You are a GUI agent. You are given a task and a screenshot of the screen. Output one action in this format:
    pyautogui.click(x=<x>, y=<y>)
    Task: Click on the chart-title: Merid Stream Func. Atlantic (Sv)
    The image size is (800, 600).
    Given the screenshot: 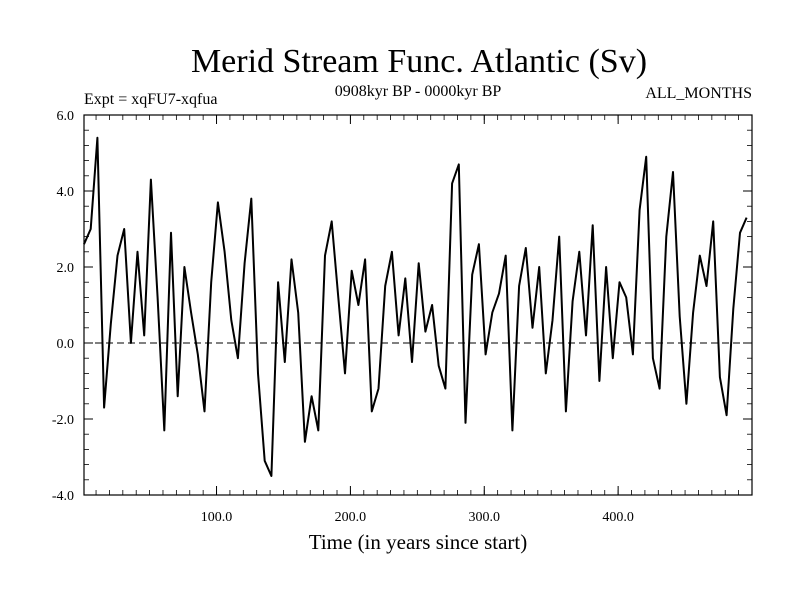 What is the action you would take?
    pyautogui.click(x=419, y=61)
    